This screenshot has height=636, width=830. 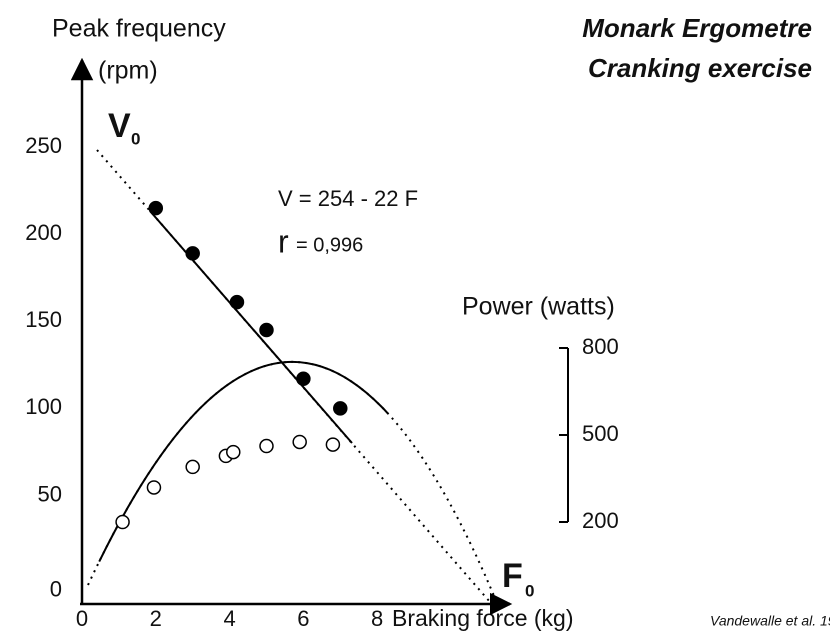 What do you see at coordinates (229, 618) in the screenshot?
I see `x-tick-label: 4` at bounding box center [229, 618].